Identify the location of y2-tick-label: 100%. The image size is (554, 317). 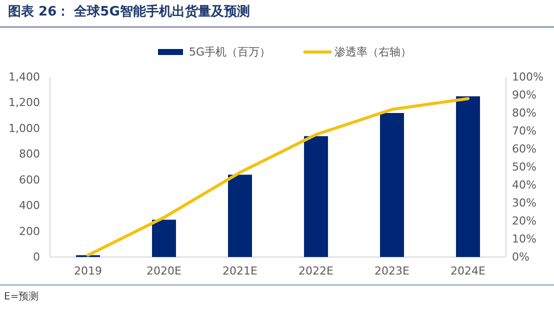
(528, 77).